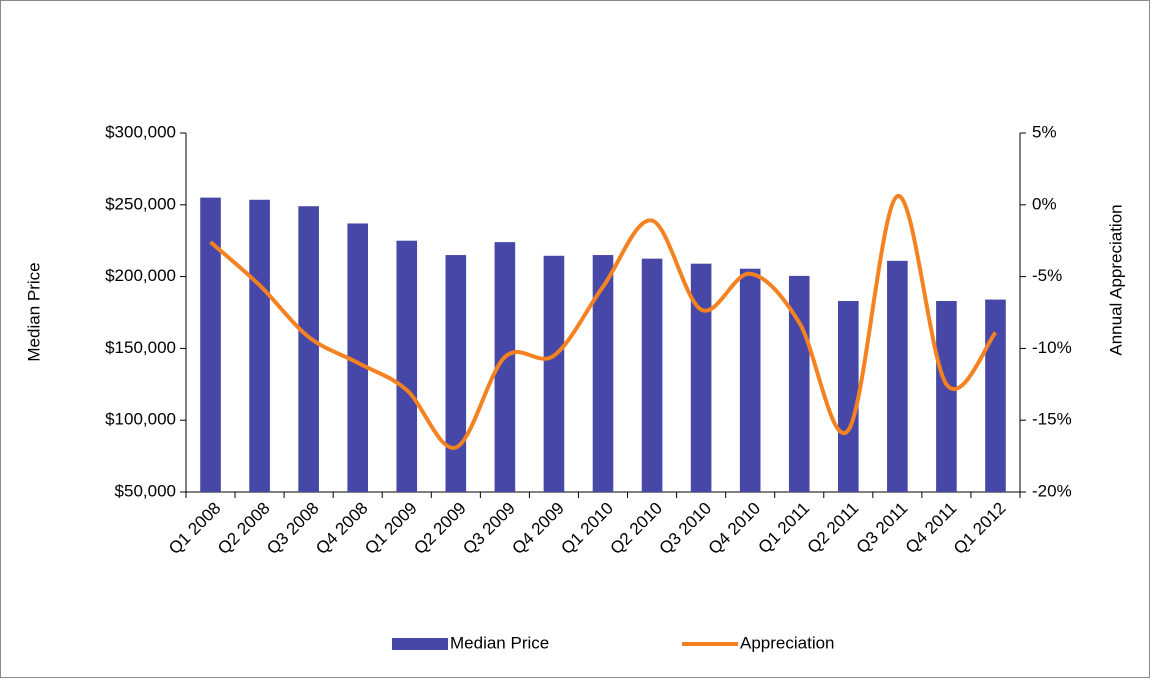 The width and height of the screenshot is (1151, 679). I want to click on legend-label: Median Price, so click(499, 642).